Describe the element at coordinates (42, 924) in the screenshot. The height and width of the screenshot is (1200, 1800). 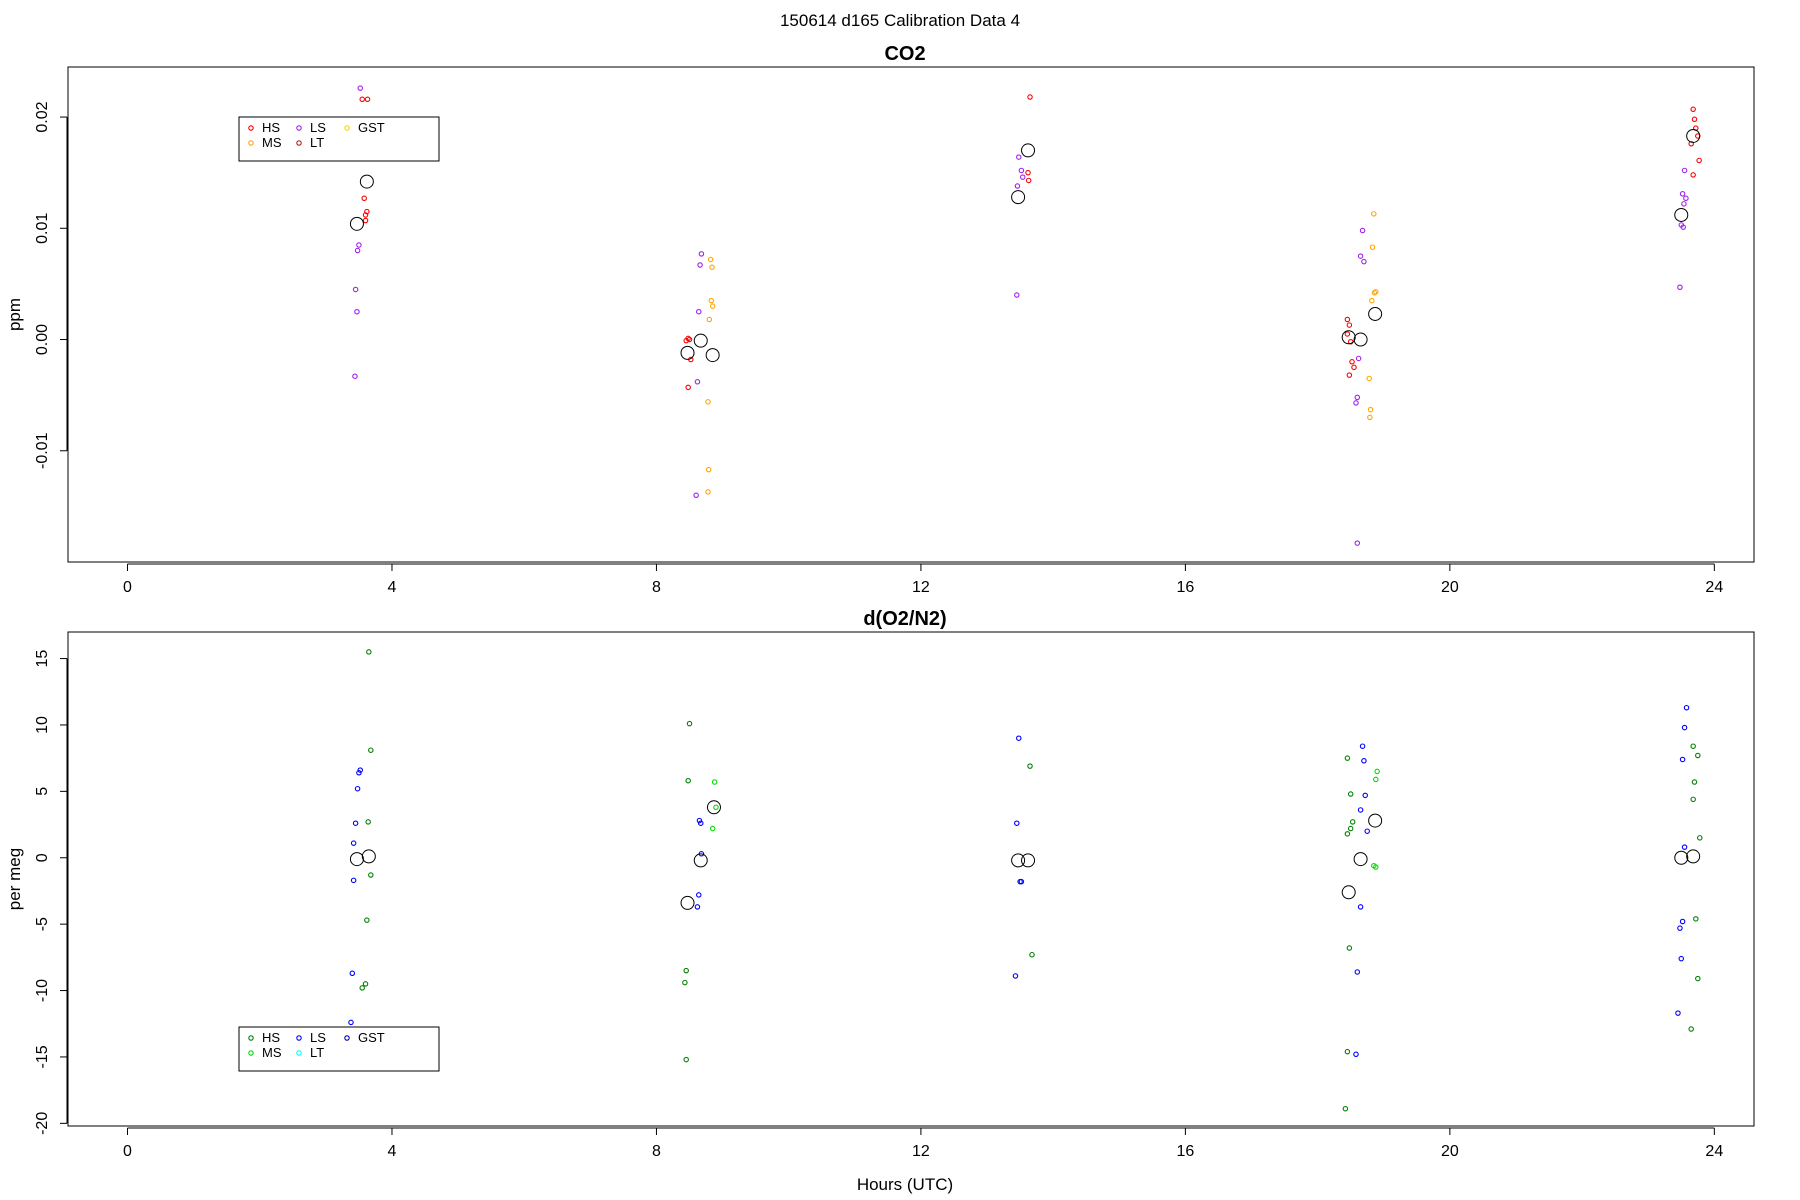
I see `o2-y-tick-label: -5` at that location.